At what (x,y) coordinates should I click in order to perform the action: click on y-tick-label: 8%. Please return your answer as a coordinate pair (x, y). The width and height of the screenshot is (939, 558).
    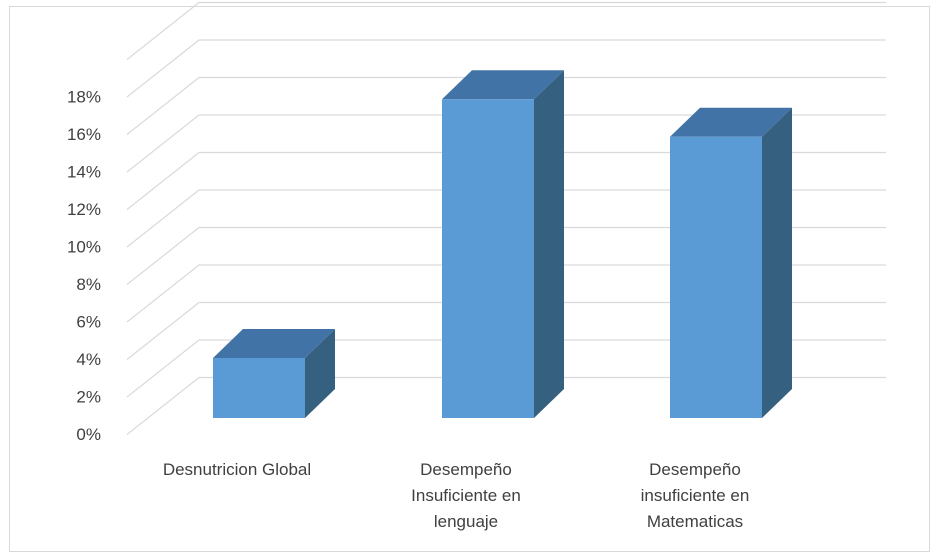
    Looking at the image, I should click on (88, 284).